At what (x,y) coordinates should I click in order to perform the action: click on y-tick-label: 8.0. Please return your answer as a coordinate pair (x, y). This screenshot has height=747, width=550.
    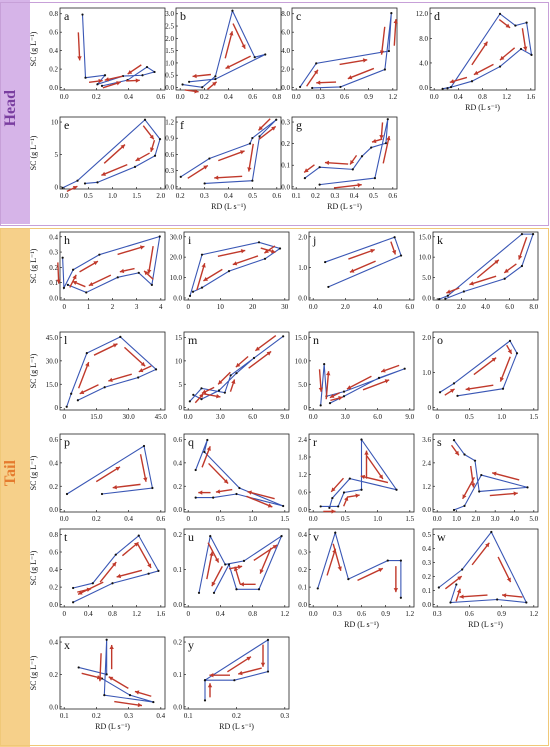
    Looking at the image, I should click on (285, 14).